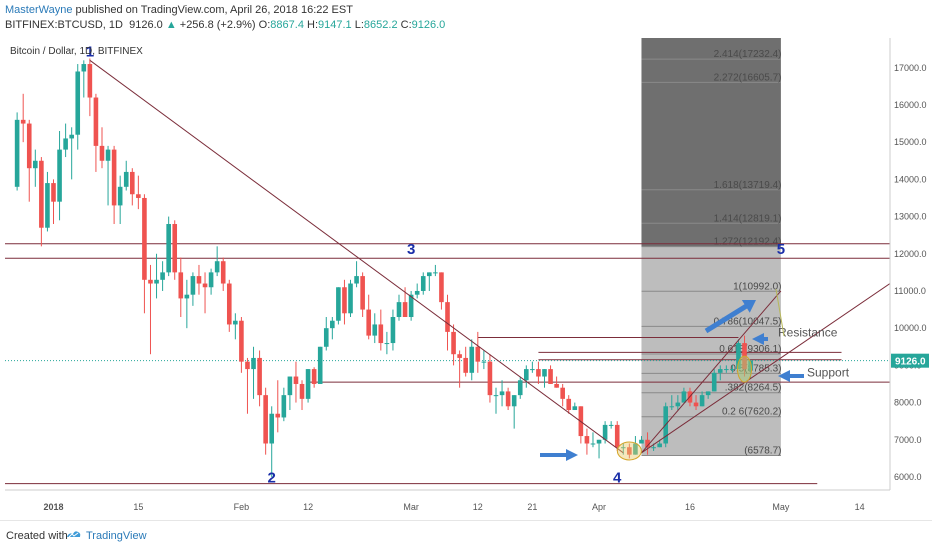 The image size is (932, 551). What do you see at coordinates (910, 68) in the screenshot?
I see `y-tick-label: 17000.0` at bounding box center [910, 68].